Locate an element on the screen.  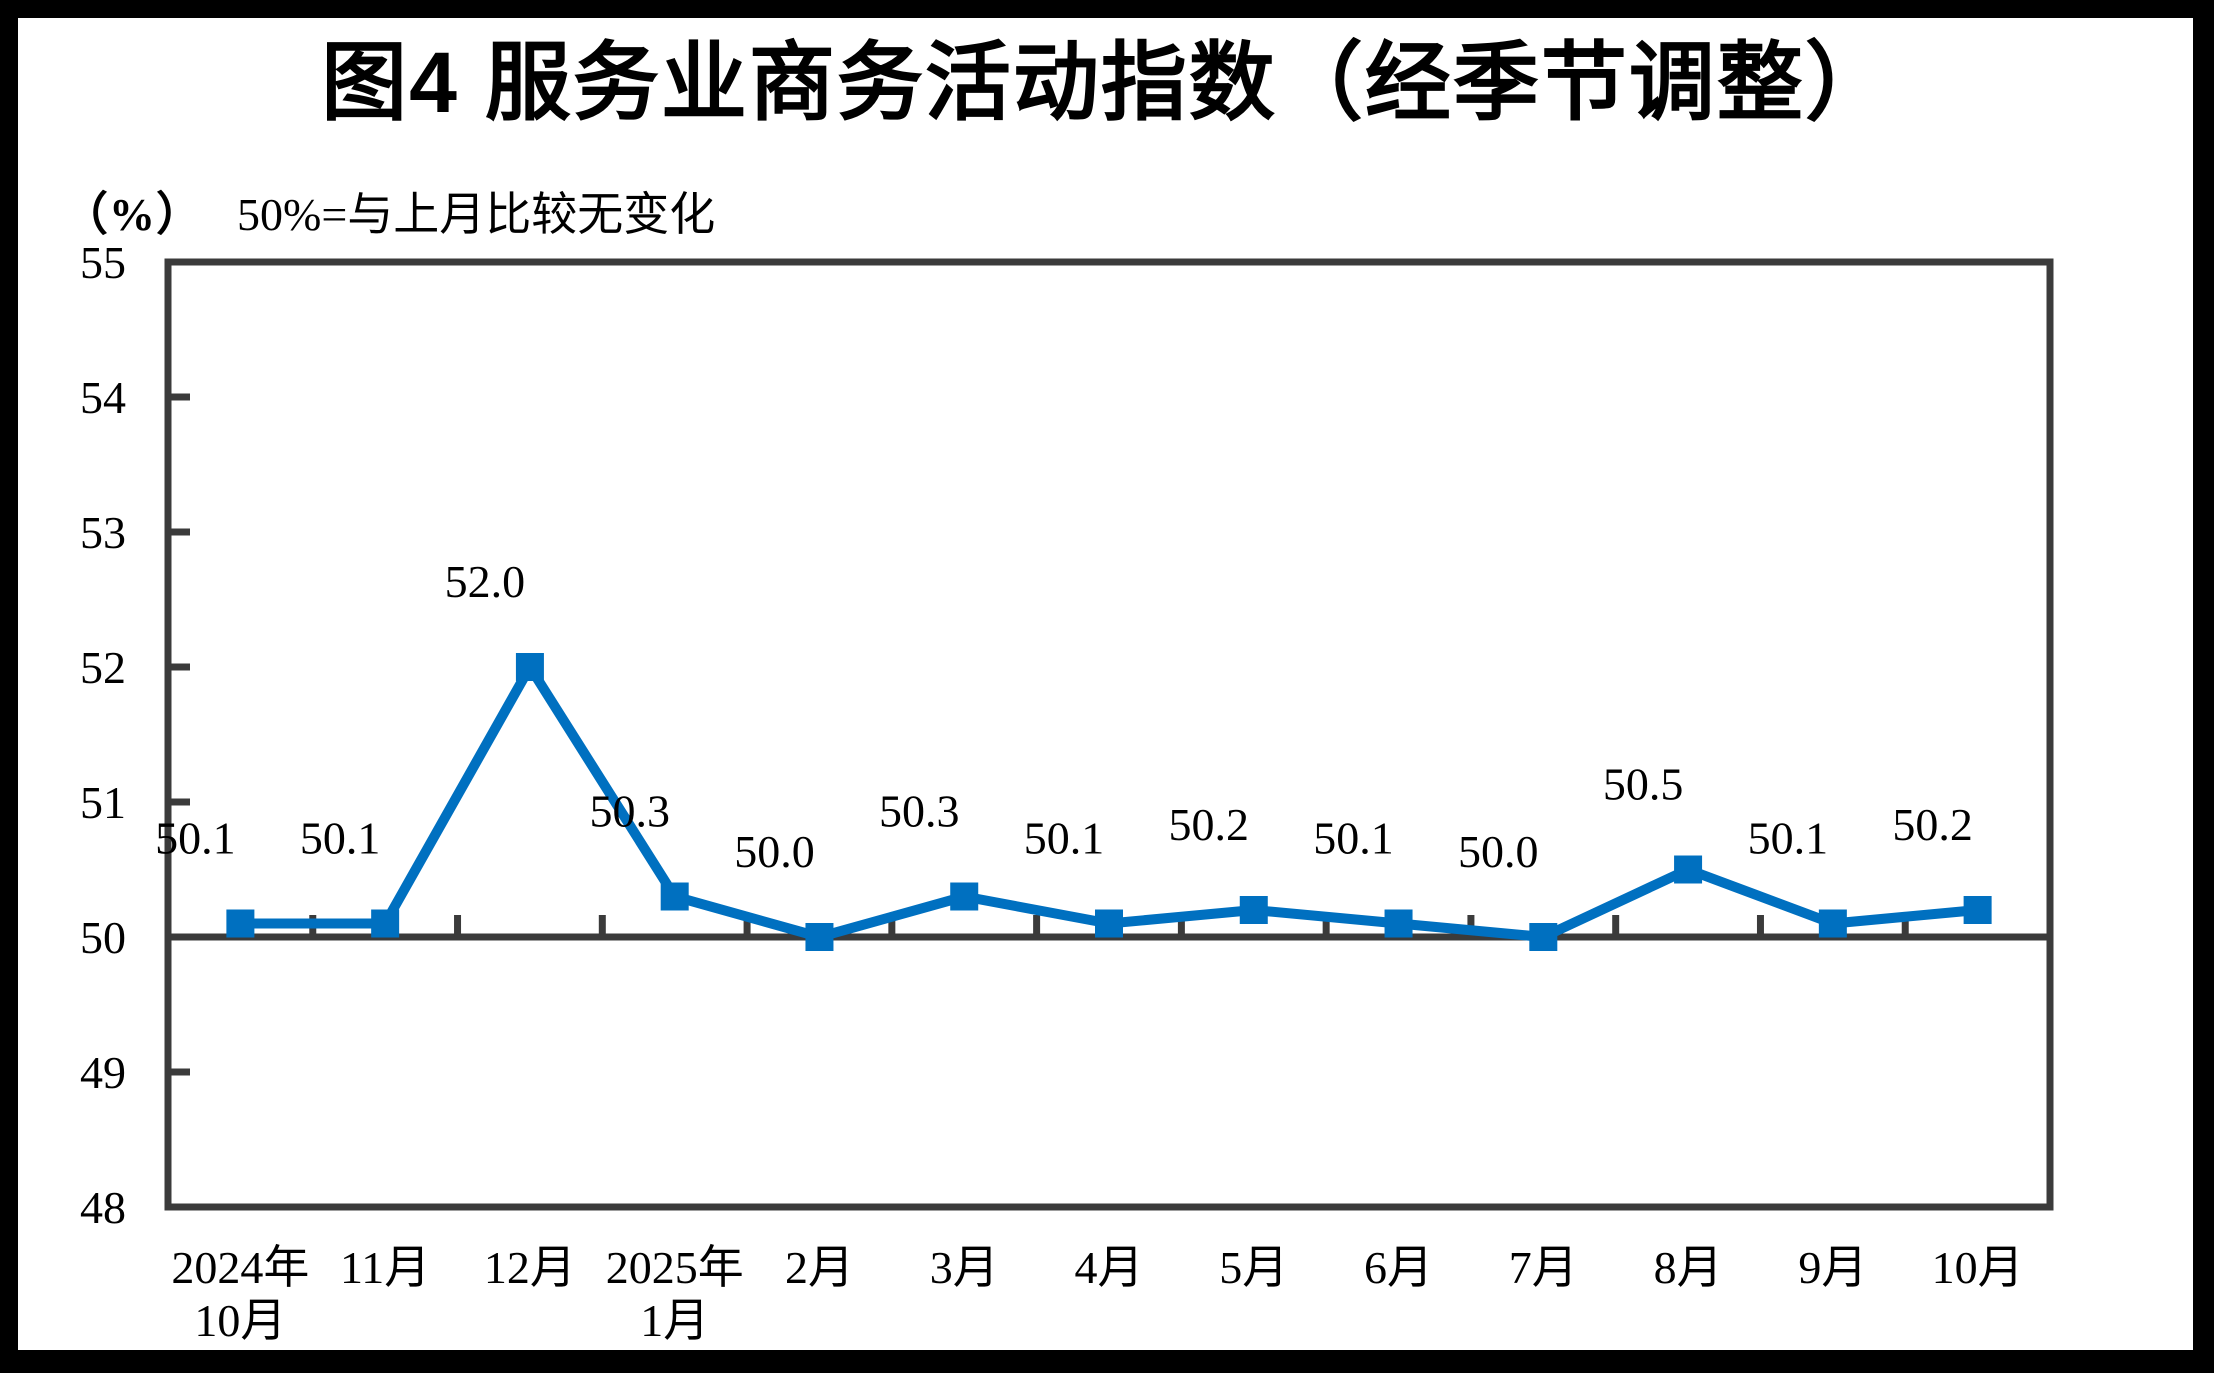
y-axis-tick-label: 55 is located at coordinates (103, 262).